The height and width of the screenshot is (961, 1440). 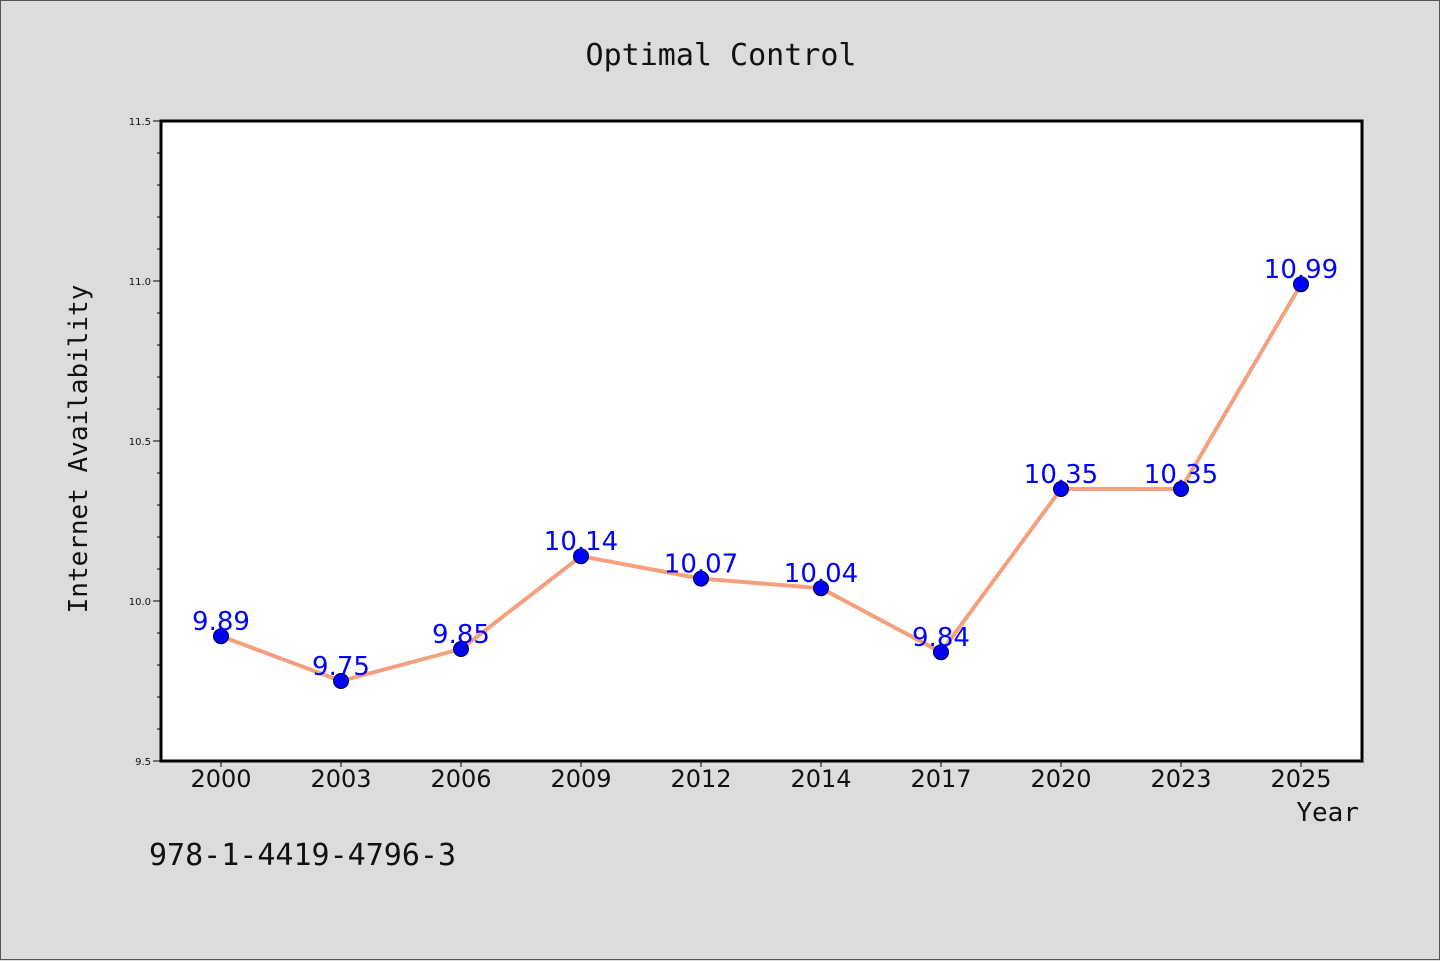 What do you see at coordinates (1301, 270) in the screenshot?
I see `data-label: 10.99` at bounding box center [1301, 270].